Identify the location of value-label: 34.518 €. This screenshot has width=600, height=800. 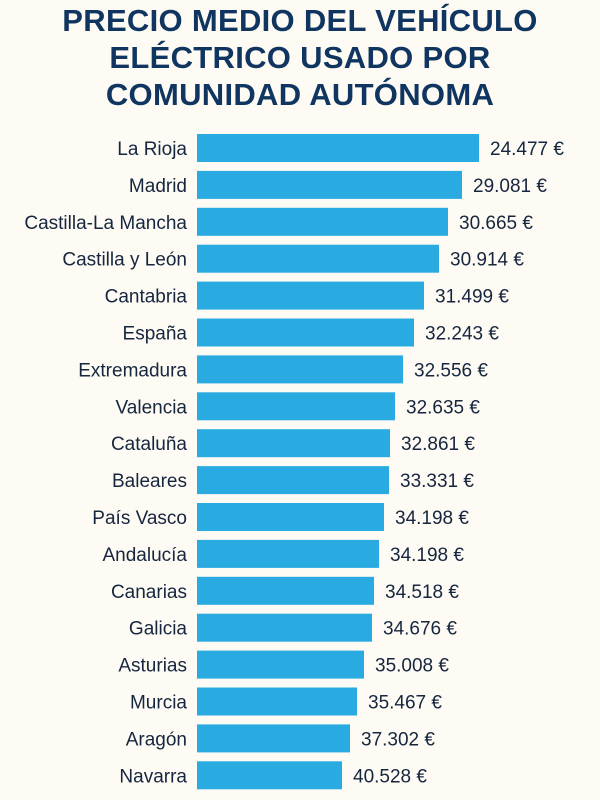
(422, 592).